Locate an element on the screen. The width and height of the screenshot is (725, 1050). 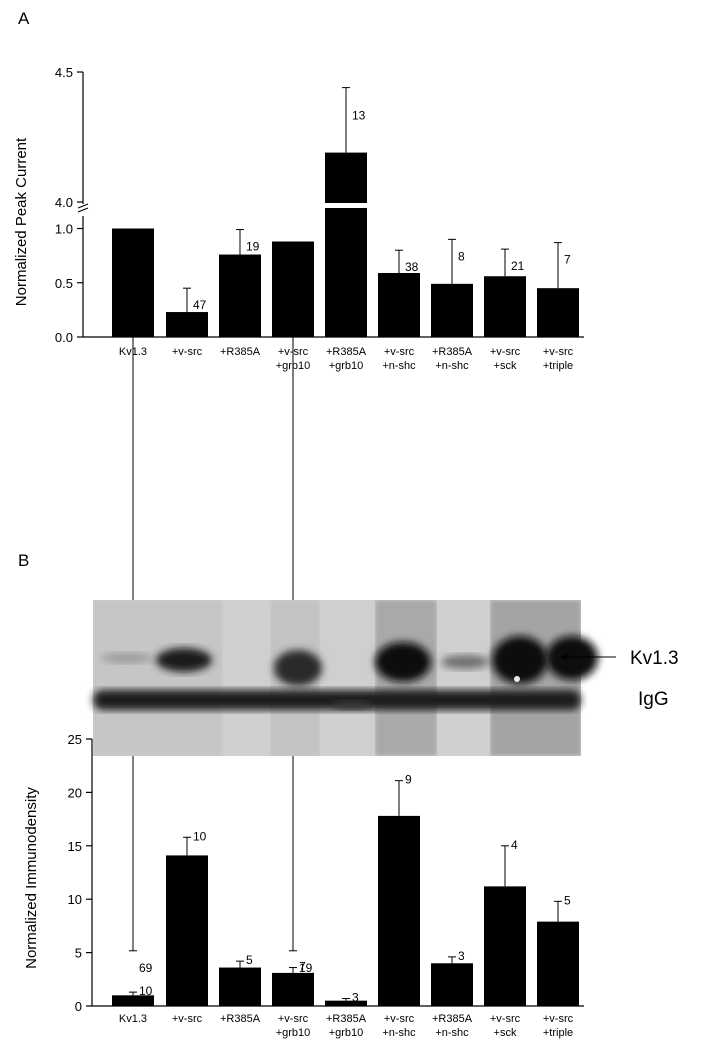
n-label: 8 is located at coordinates (461, 256).